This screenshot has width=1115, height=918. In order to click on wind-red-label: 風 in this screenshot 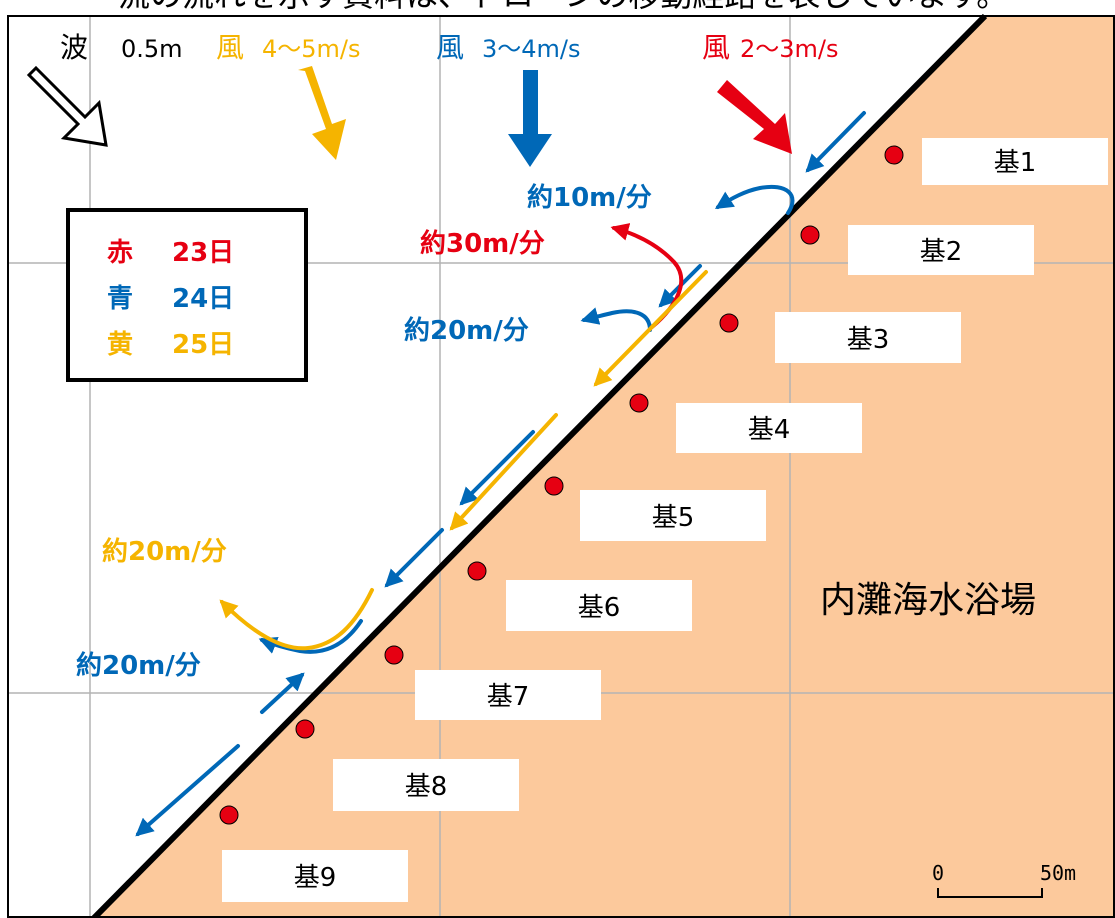, I will do `click(716, 47)`.